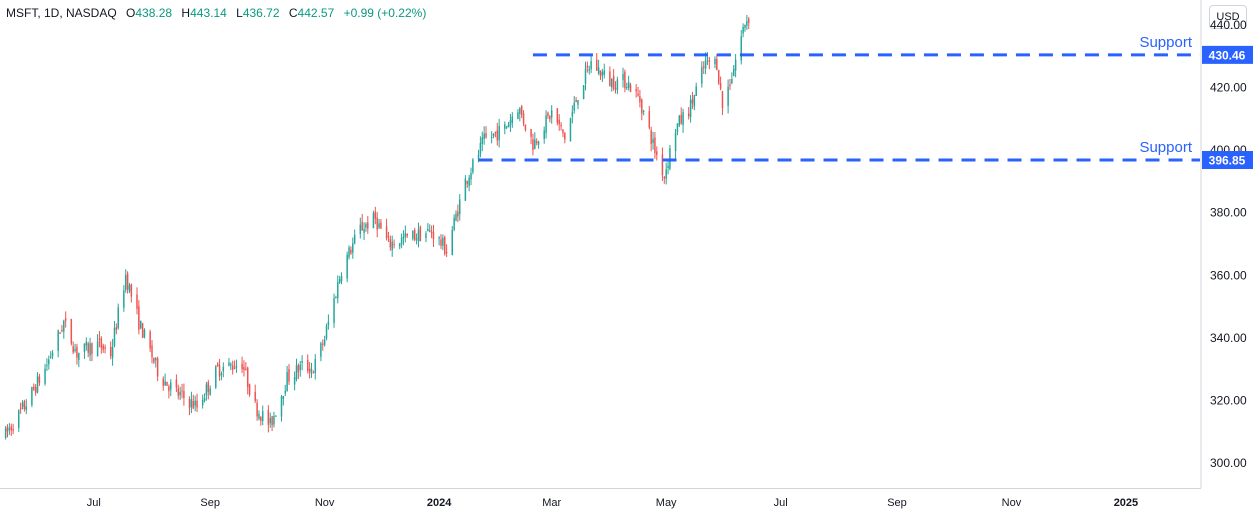 This screenshot has height=513, width=1256. I want to click on time-axis: Jul Sep Nov 2024 Mar May Jul Sep Nov 2025, so click(612, 503).